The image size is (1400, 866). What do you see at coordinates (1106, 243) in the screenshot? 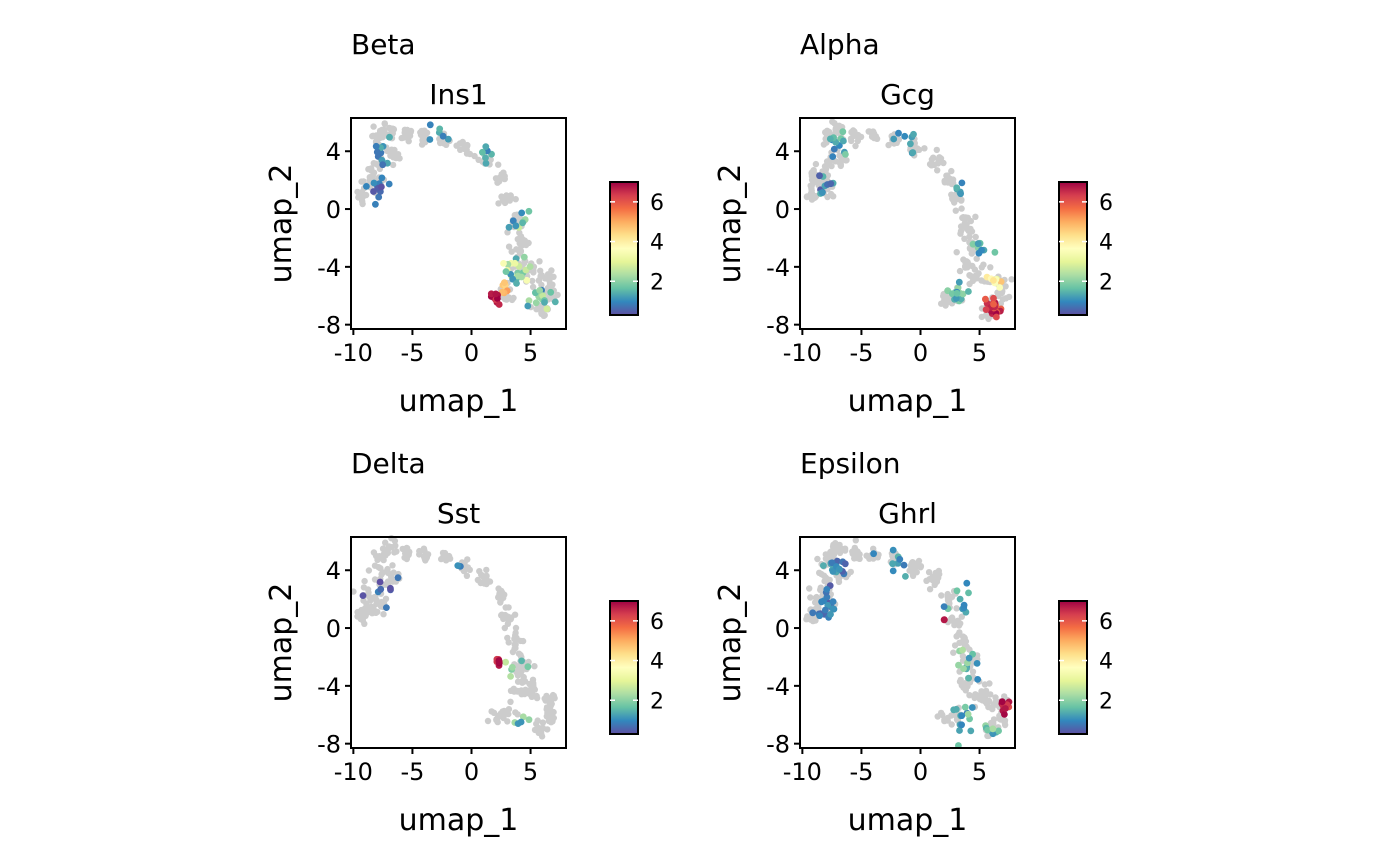
I see `colorbar-tick-label: 4` at bounding box center [1106, 243].